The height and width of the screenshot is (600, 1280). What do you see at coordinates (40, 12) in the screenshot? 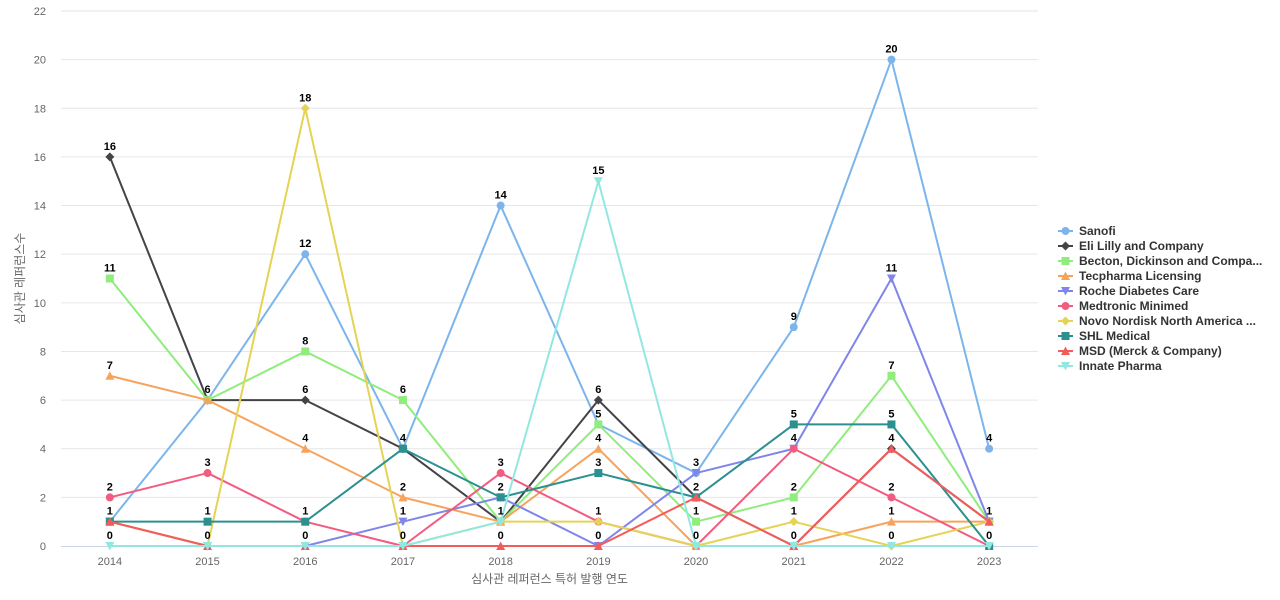
I see `y-tick-label: 22` at bounding box center [40, 12].